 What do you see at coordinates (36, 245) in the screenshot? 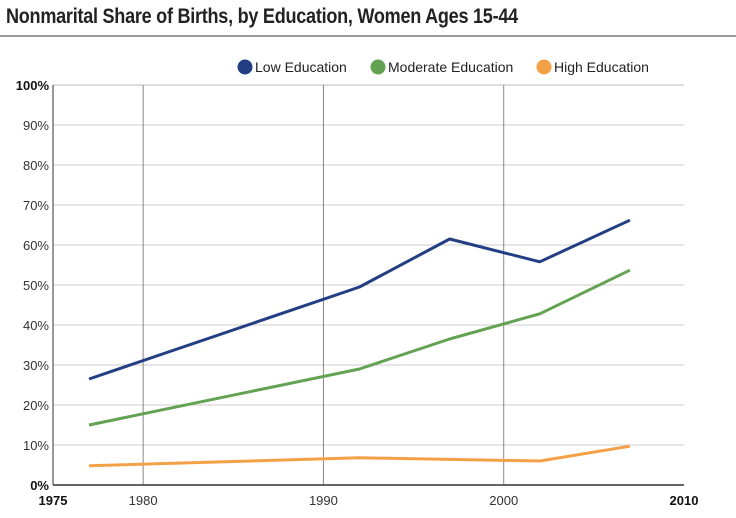
I see `y-tick-label: 60%` at bounding box center [36, 245].